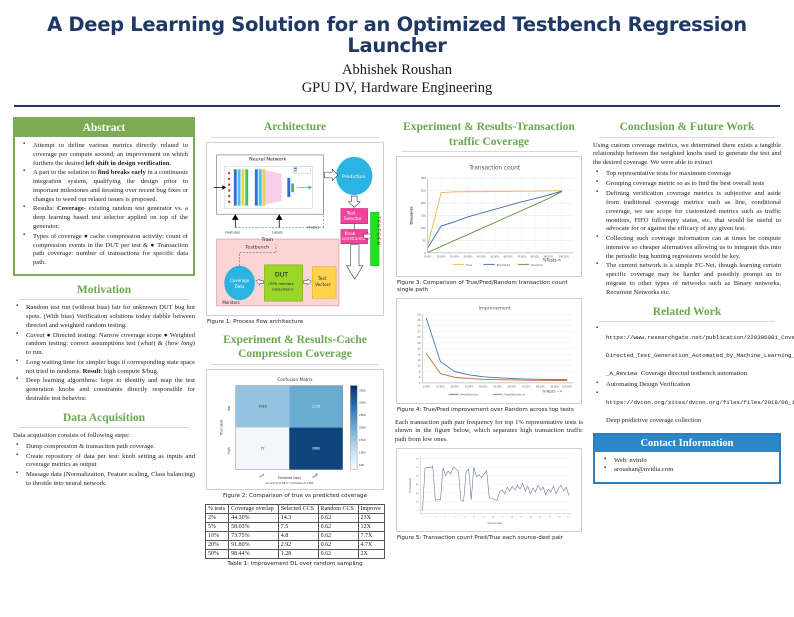 The height and width of the screenshot is (617, 794). What do you see at coordinates (371, 508) in the screenshot?
I see `th-improve: Improve` at bounding box center [371, 508].